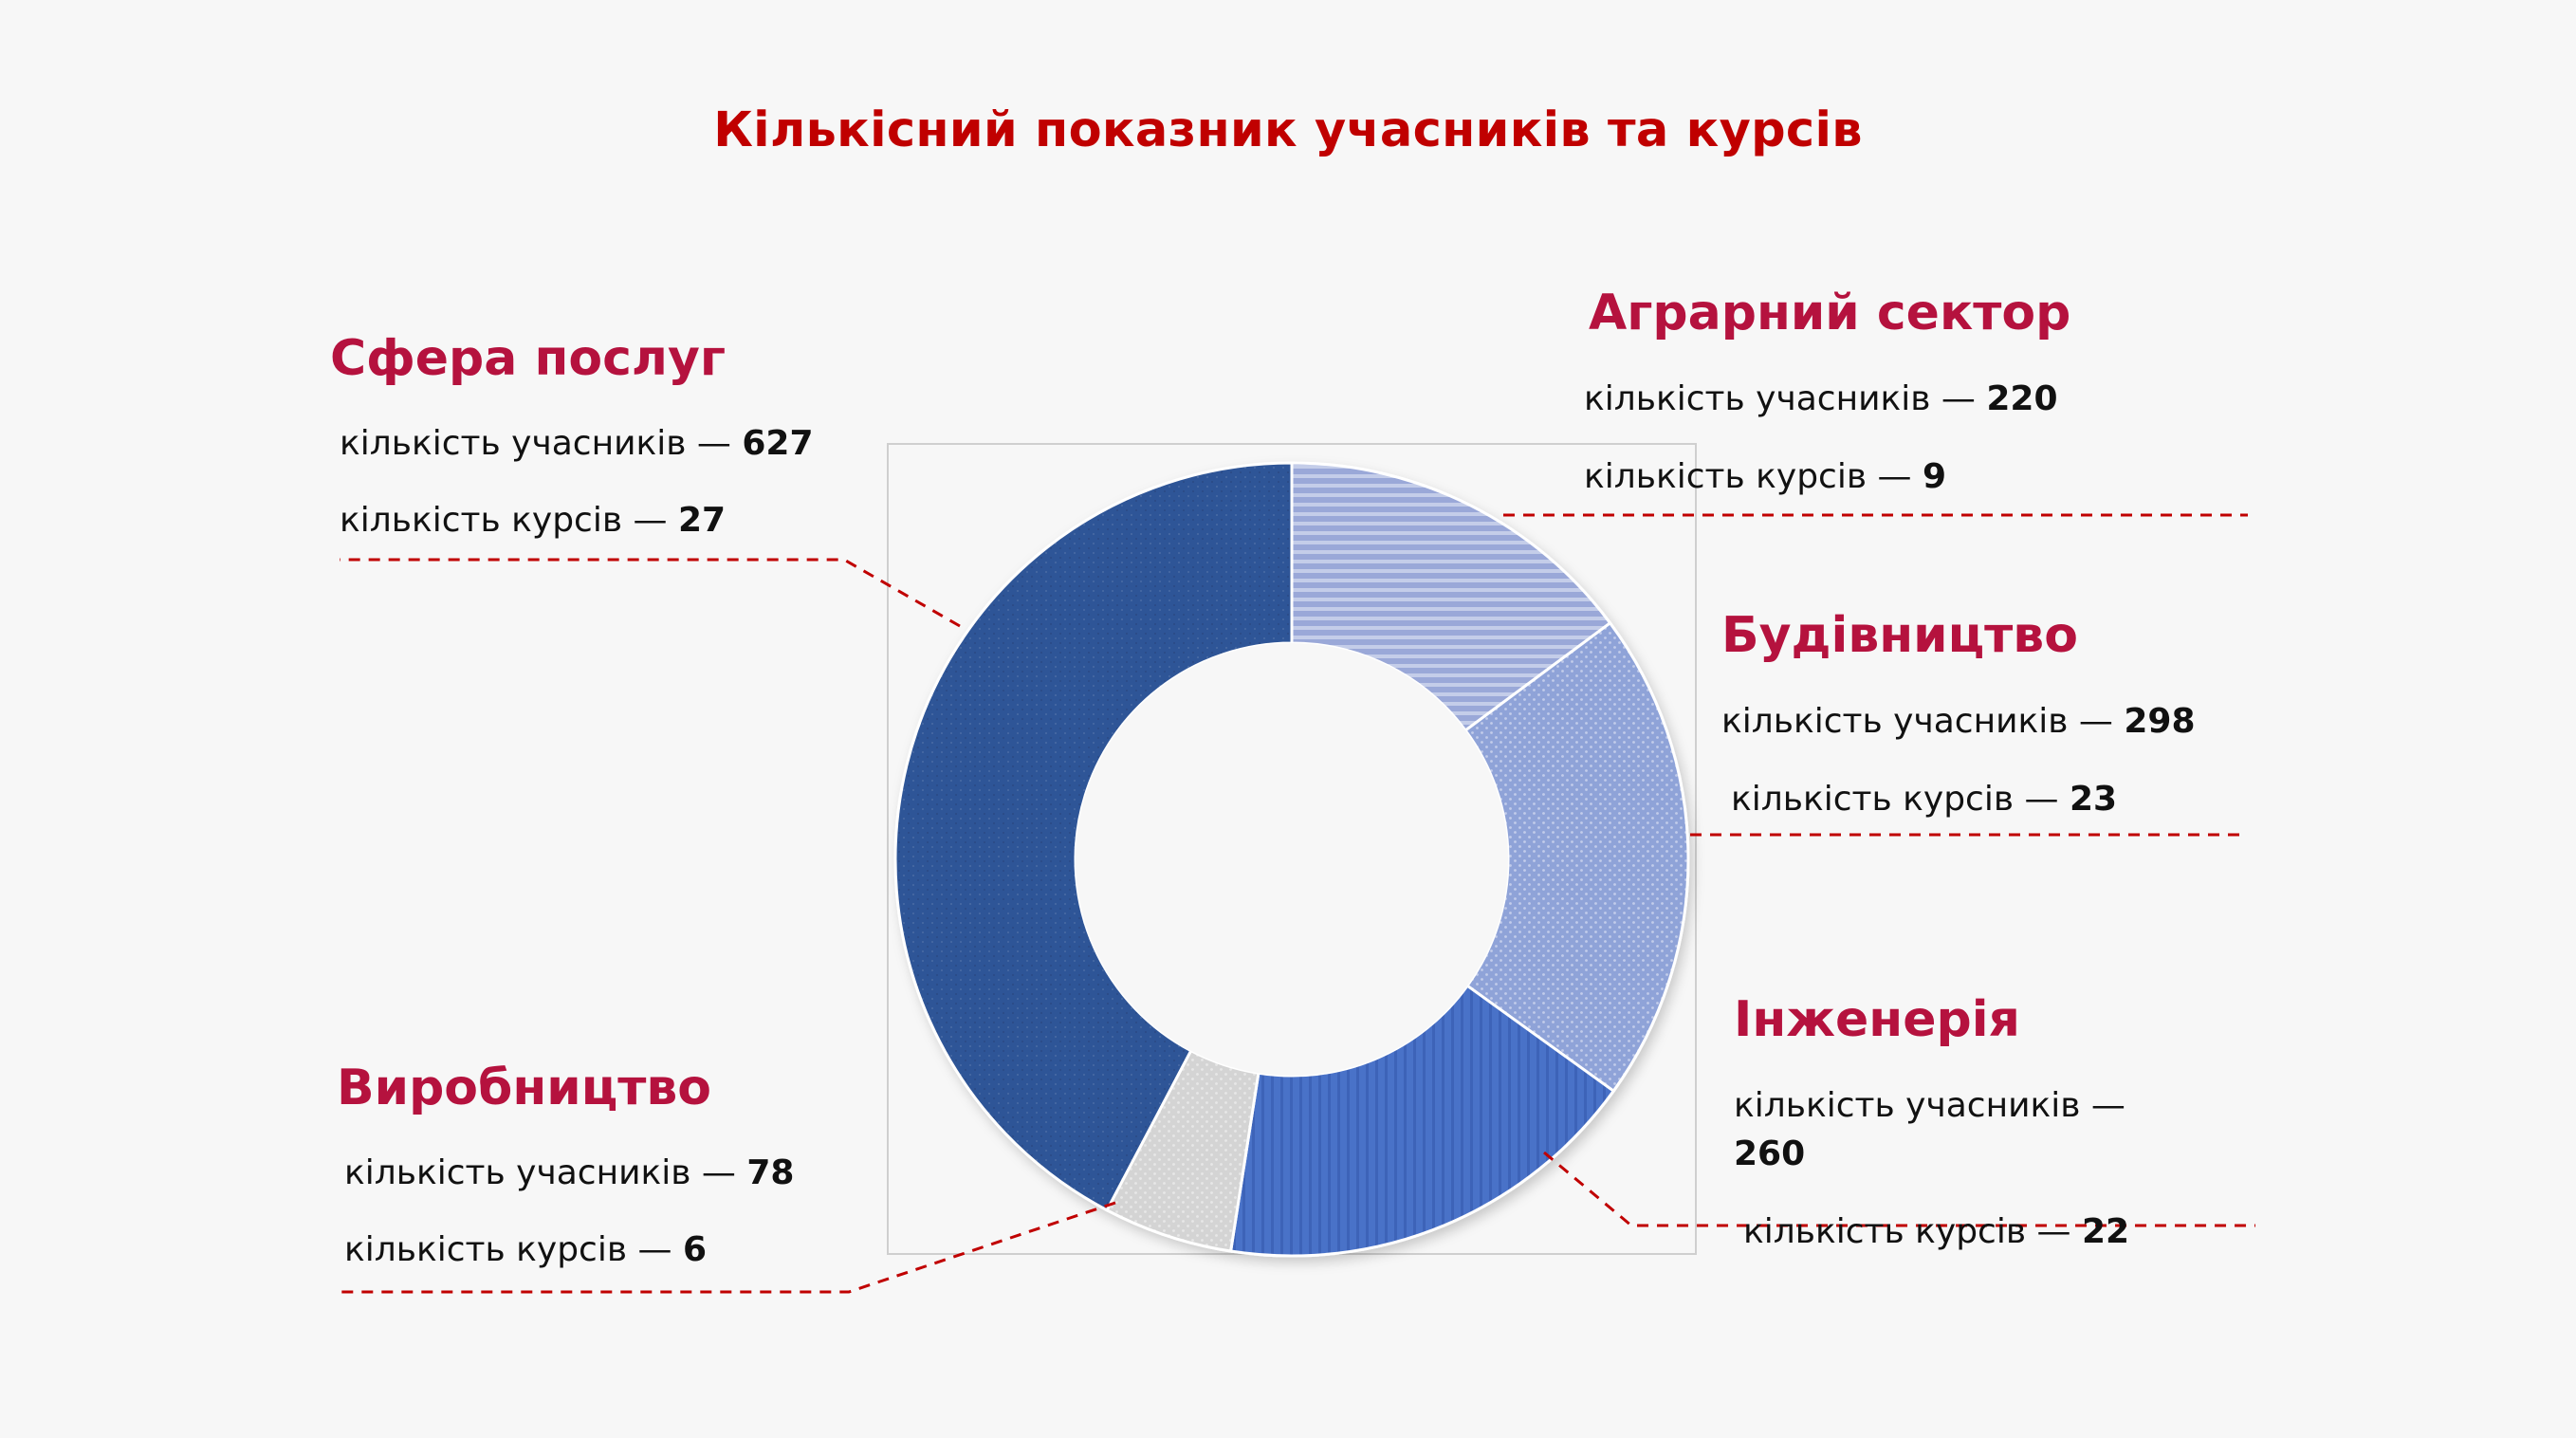  What do you see at coordinates (1936, 1231) in the screenshot?
I see `label-eng-courses: кількість курсів — 22` at bounding box center [1936, 1231].